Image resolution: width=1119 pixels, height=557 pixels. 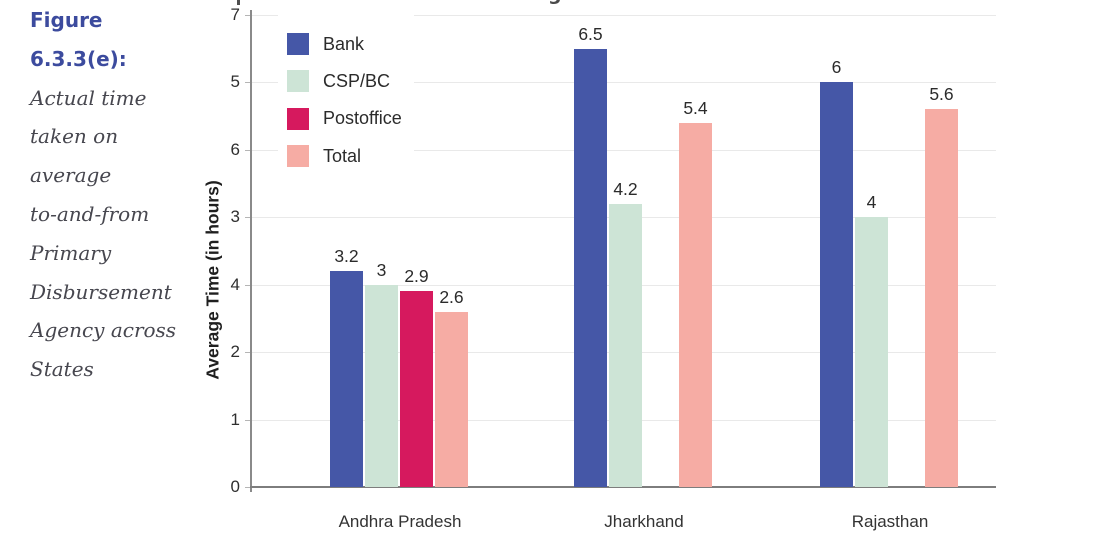 I want to click on cropped-text-fragment, so click(x=238, y=2).